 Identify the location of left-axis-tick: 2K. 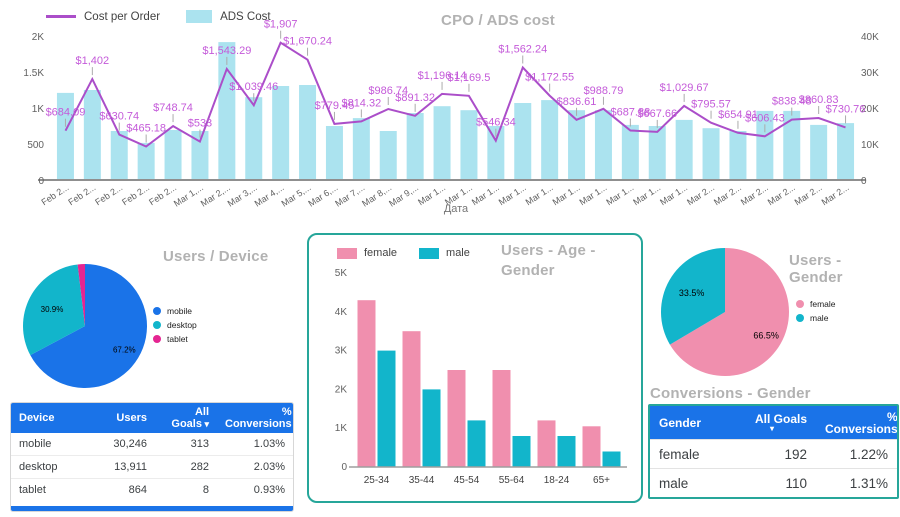
(38, 37).